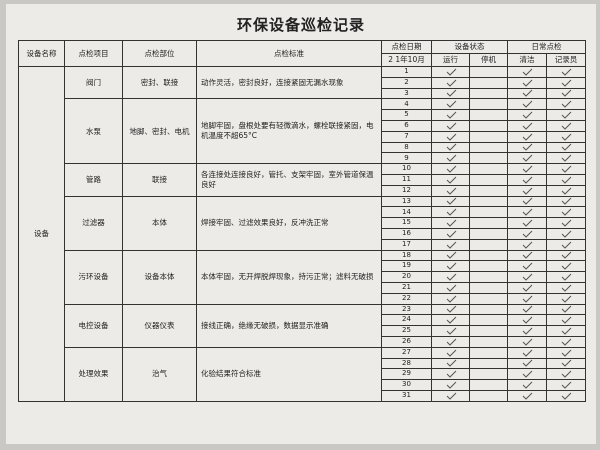 The image size is (600, 450). What do you see at coordinates (159, 277) in the screenshot?
I see `inspection-part: 设备本体` at bounding box center [159, 277].